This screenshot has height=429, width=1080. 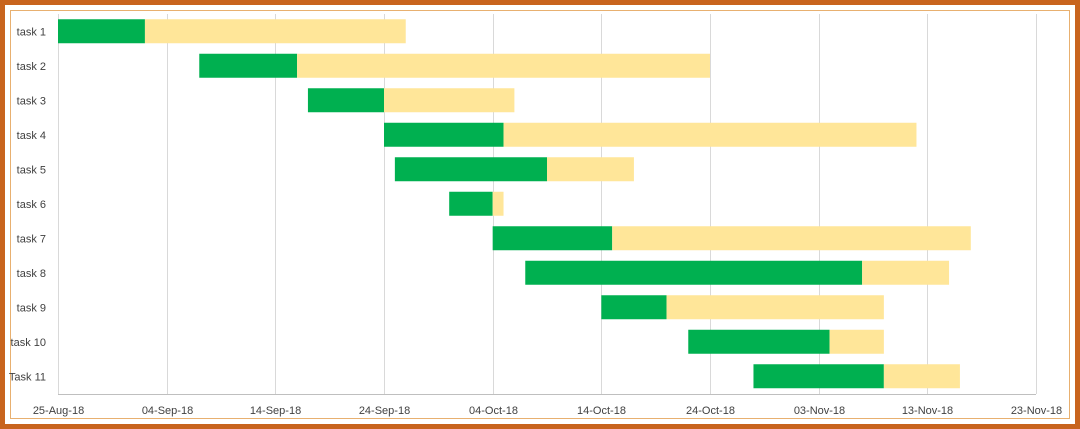 I want to click on category-label: Task 11, so click(x=27, y=377).